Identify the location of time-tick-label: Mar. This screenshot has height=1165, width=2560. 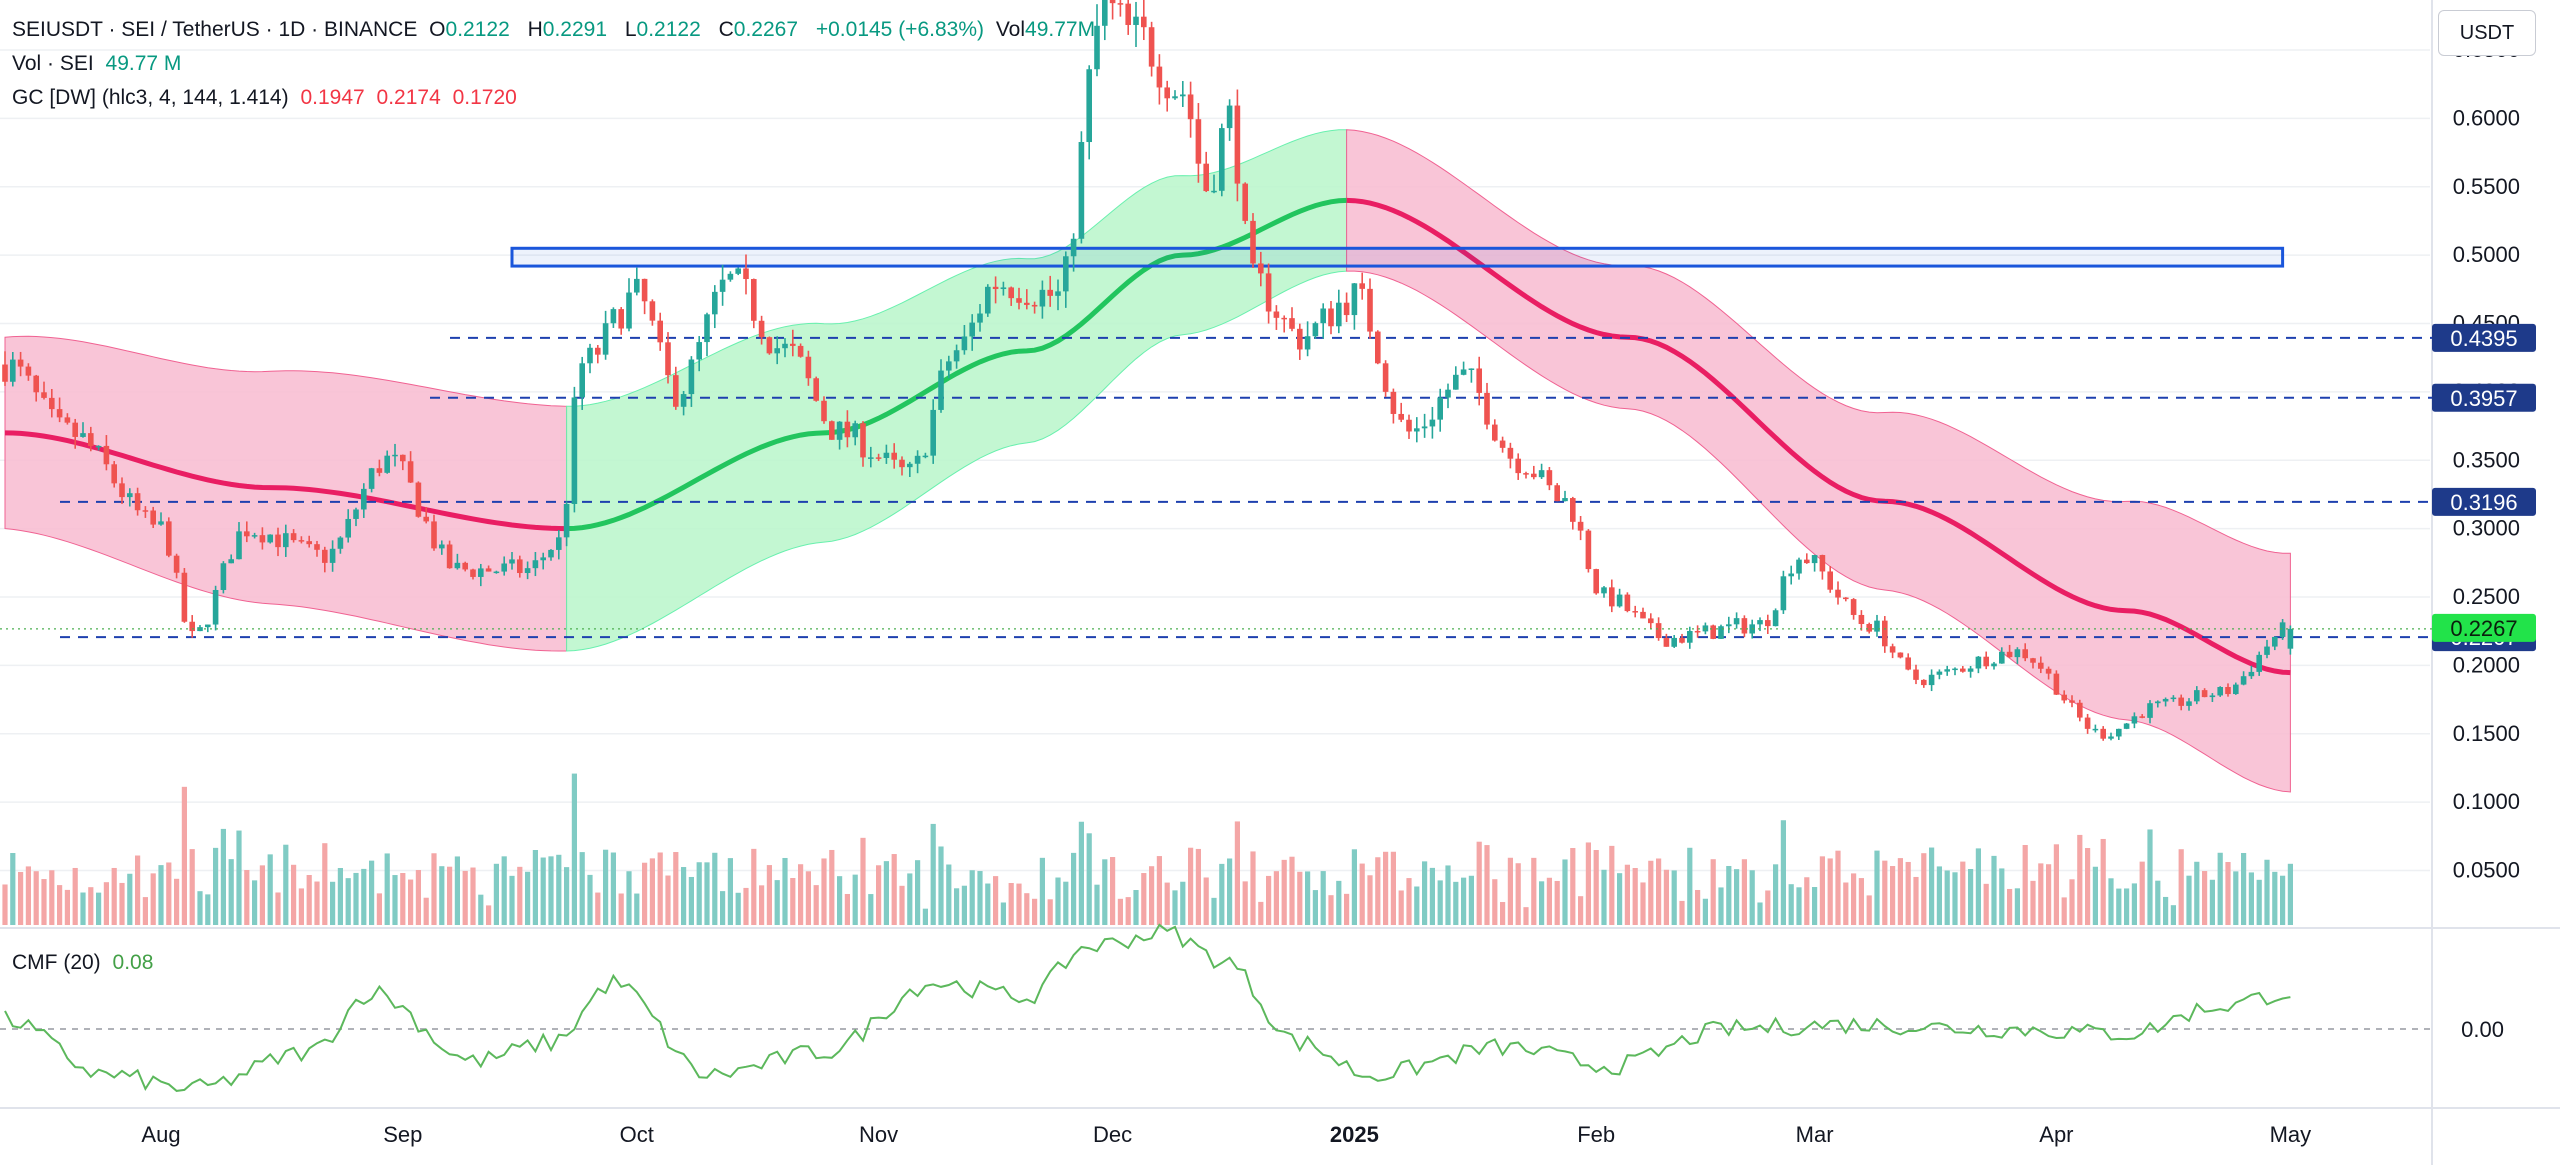
(1815, 1134).